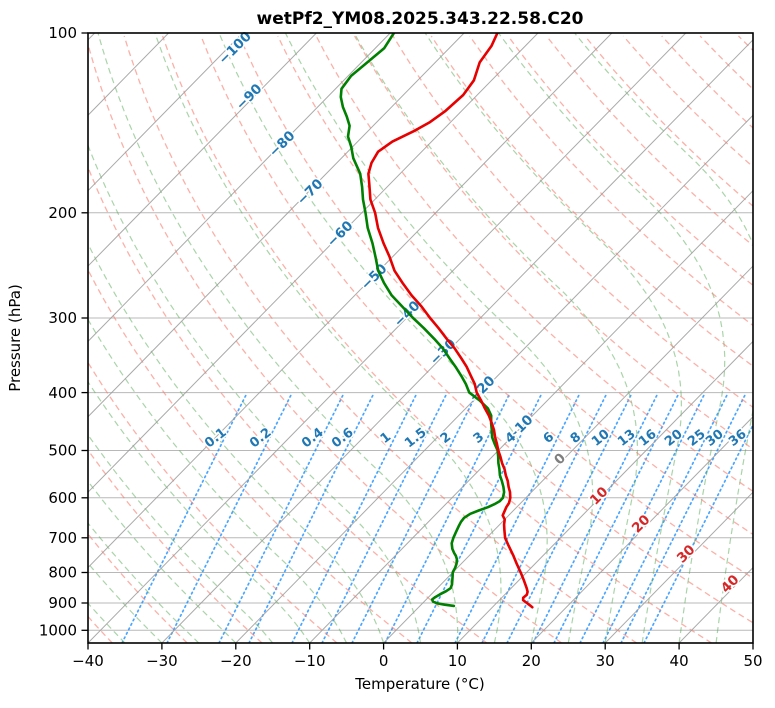 Image resolution: width=775 pixels, height=708 pixels. What do you see at coordinates (647, 438) in the screenshot?
I see `mixing-ratio-label: 16` at bounding box center [647, 438].